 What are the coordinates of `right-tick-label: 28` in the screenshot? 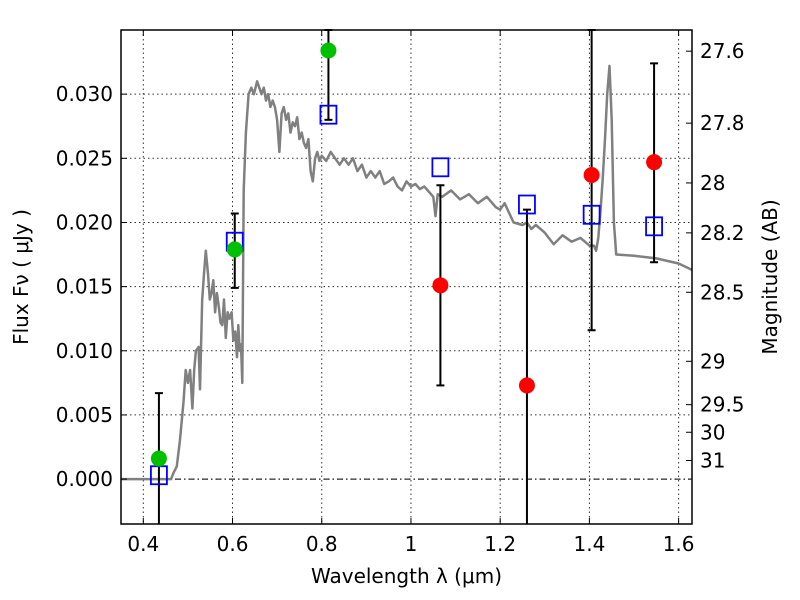 It's located at (712, 183).